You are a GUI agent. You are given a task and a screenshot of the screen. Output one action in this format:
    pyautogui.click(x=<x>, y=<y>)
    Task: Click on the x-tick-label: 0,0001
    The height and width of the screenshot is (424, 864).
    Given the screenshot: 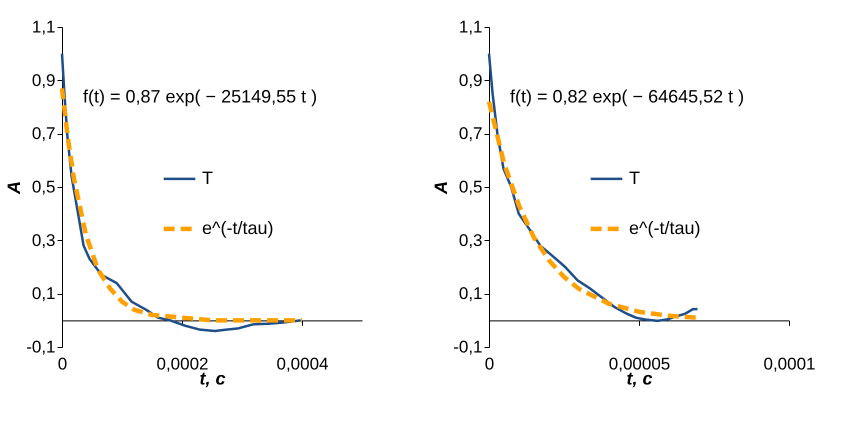 What is the action you would take?
    pyautogui.click(x=790, y=364)
    